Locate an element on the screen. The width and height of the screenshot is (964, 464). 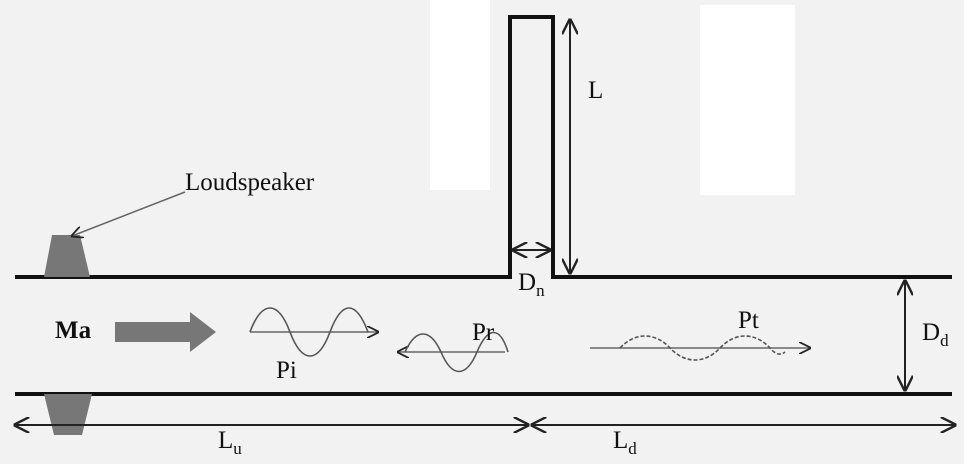
transmitted-wave is located at coordinates (702, 348).